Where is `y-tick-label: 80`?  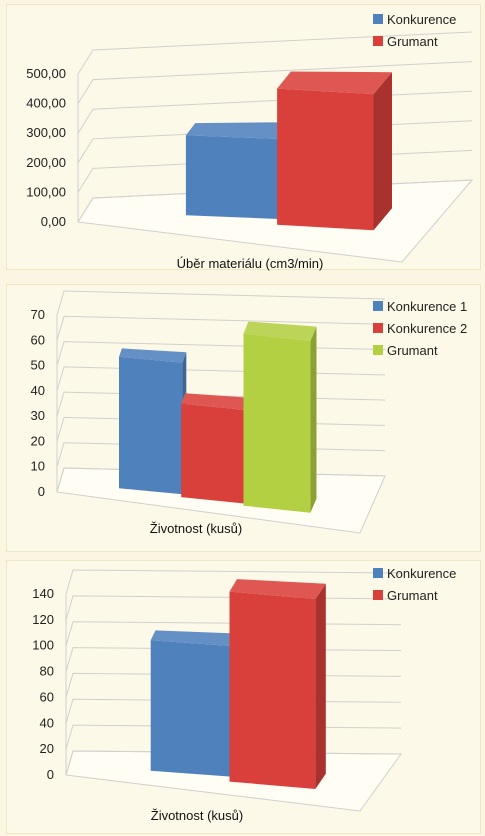 y-tick-label: 80 is located at coordinates (47, 671).